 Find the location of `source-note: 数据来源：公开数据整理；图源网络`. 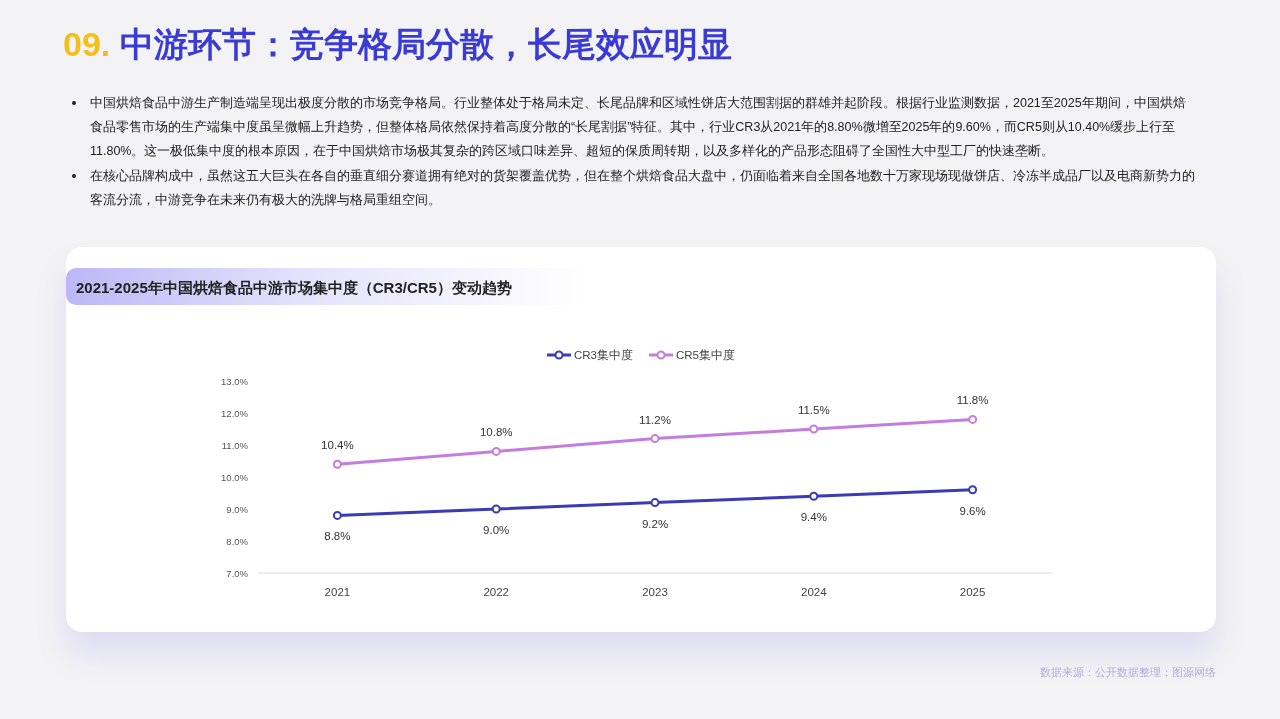

source-note: 数据来源：公开数据整理；图源网络 is located at coordinates (1128, 672).